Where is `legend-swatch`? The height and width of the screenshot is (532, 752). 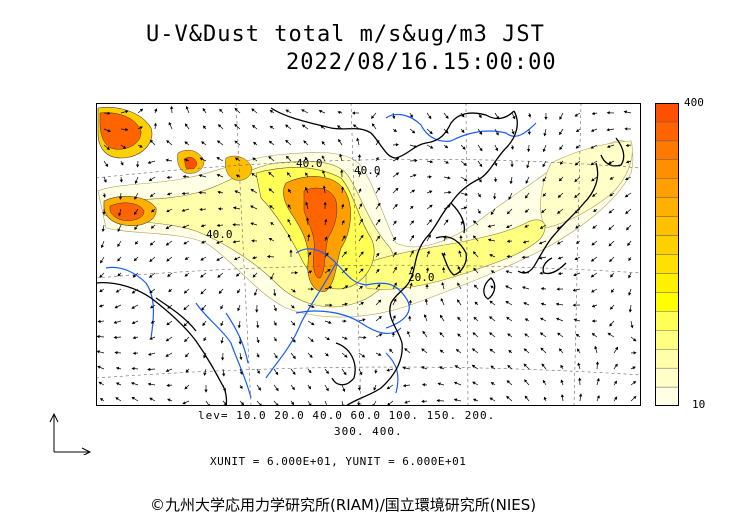 legend-swatch is located at coordinates (667, 396).